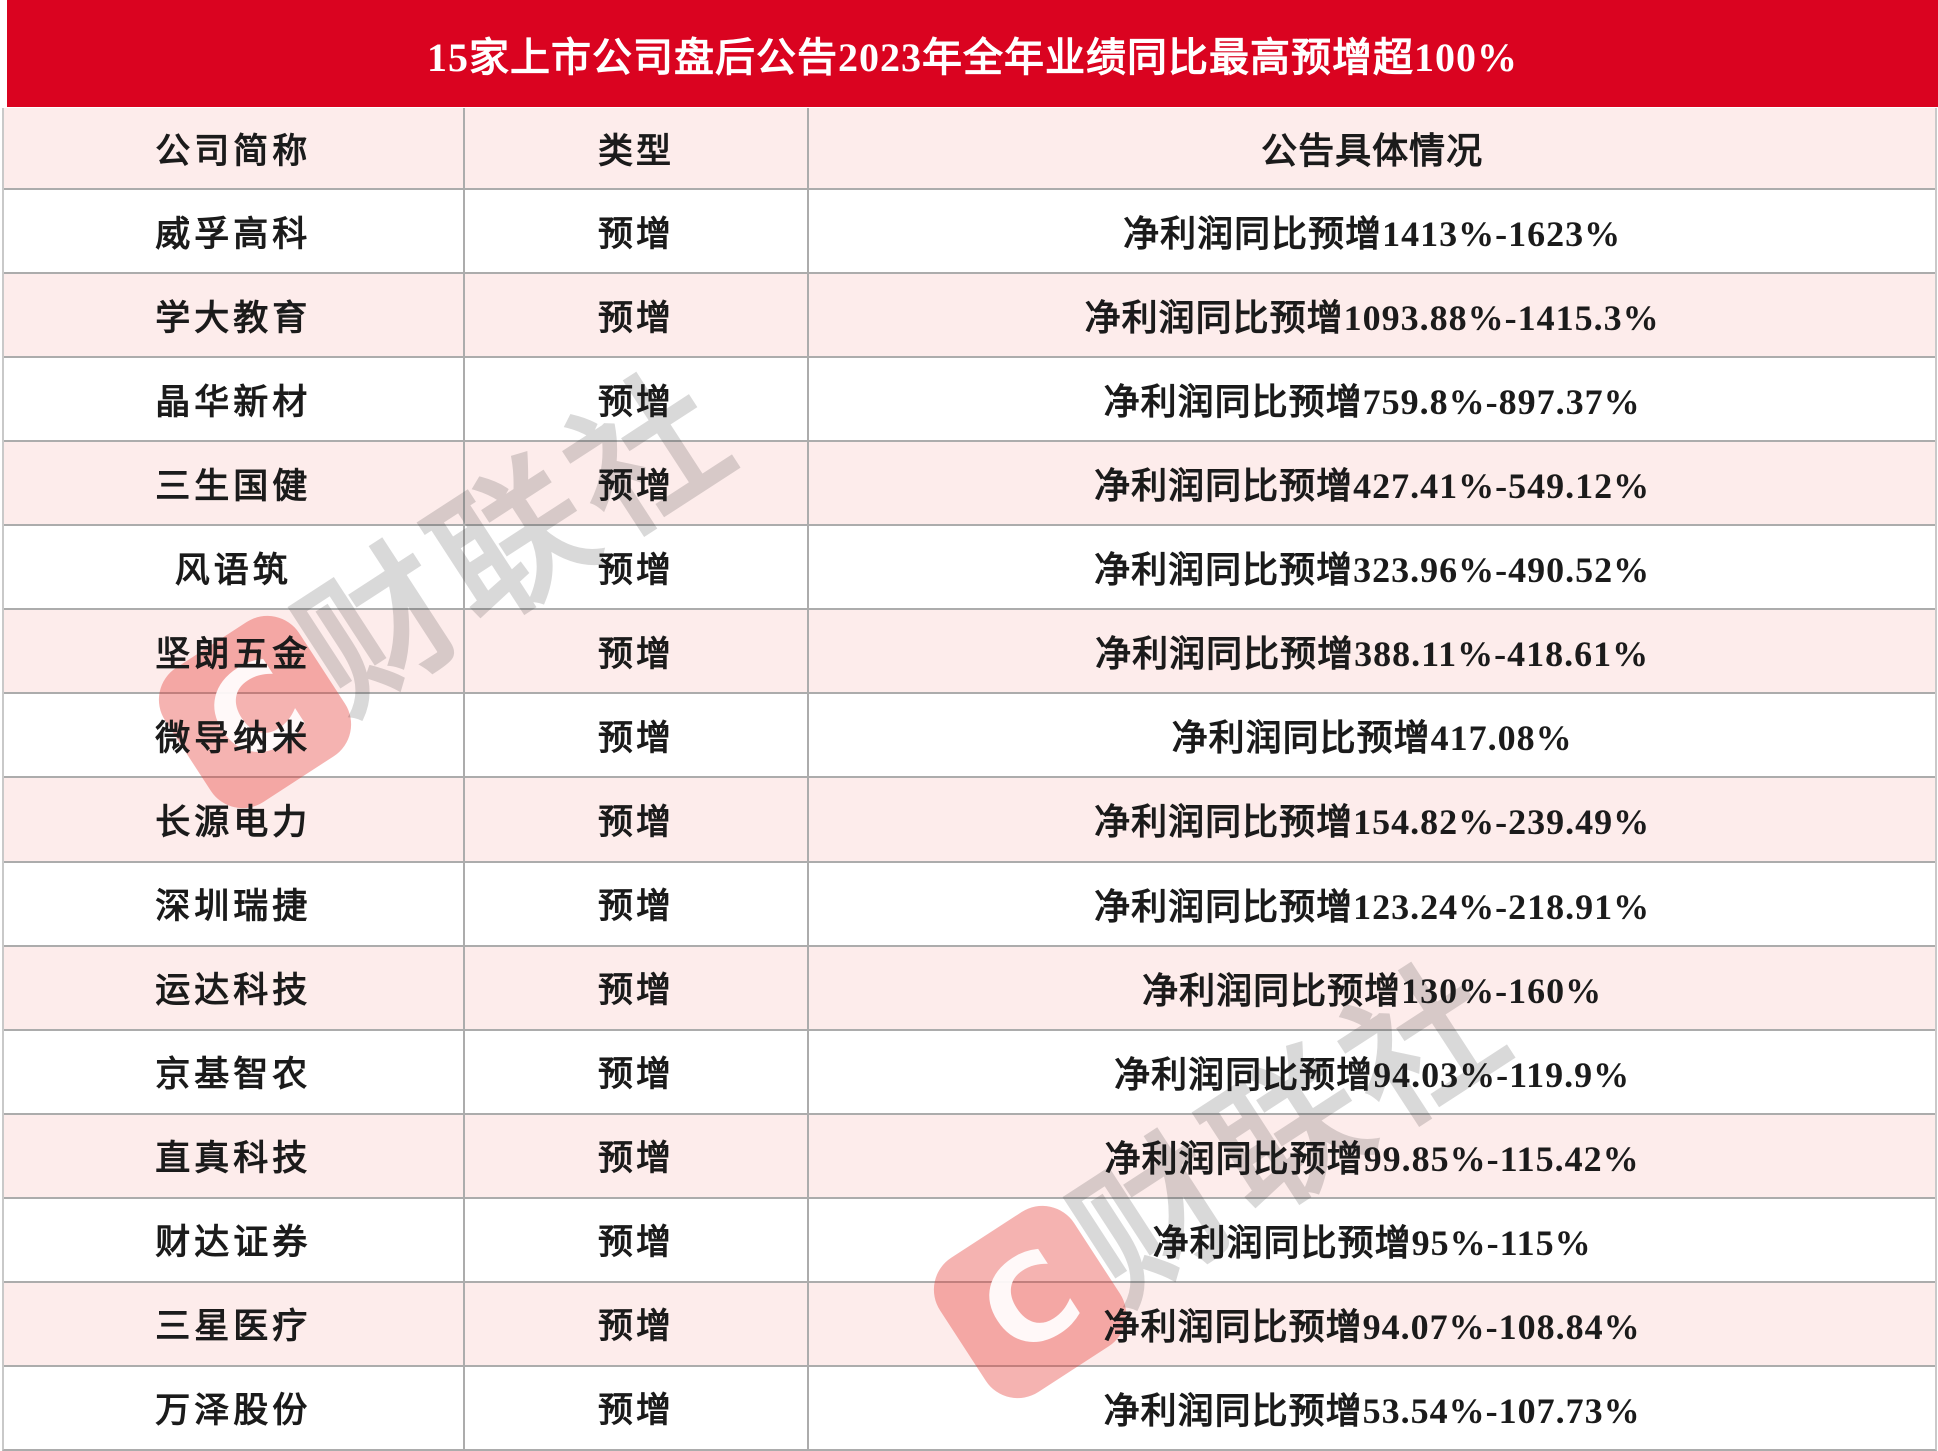  What do you see at coordinates (234, 903) in the screenshot?
I see `company-cell: 深圳瑞捷` at bounding box center [234, 903].